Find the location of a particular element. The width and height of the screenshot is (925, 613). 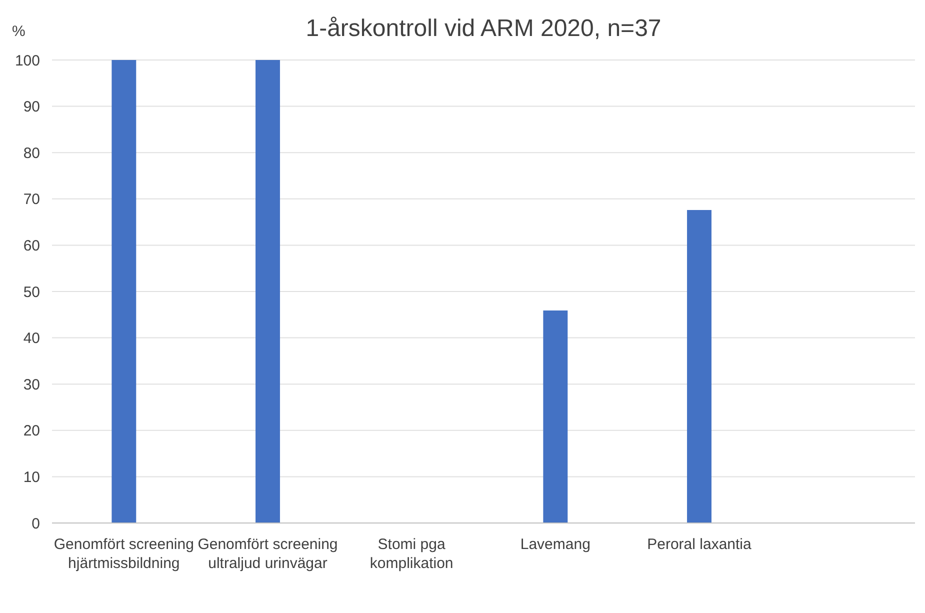

y-tick-label: 40 is located at coordinates (31, 339).